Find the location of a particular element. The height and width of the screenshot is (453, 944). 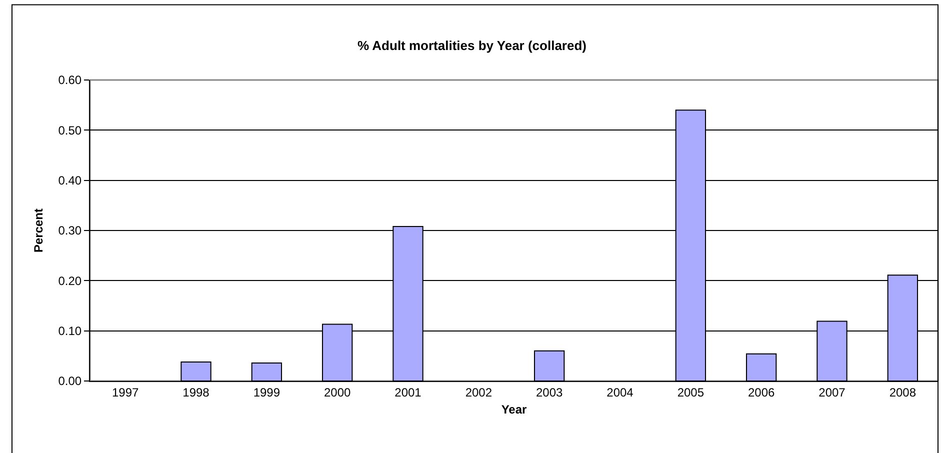

x-tick-label: 2005 is located at coordinates (690, 392).